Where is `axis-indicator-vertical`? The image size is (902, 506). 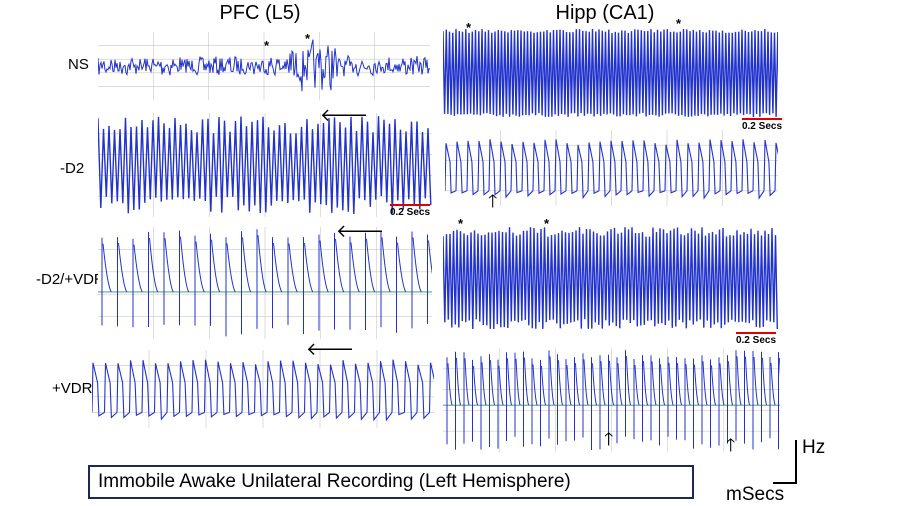 axis-indicator-vertical is located at coordinates (796, 462).